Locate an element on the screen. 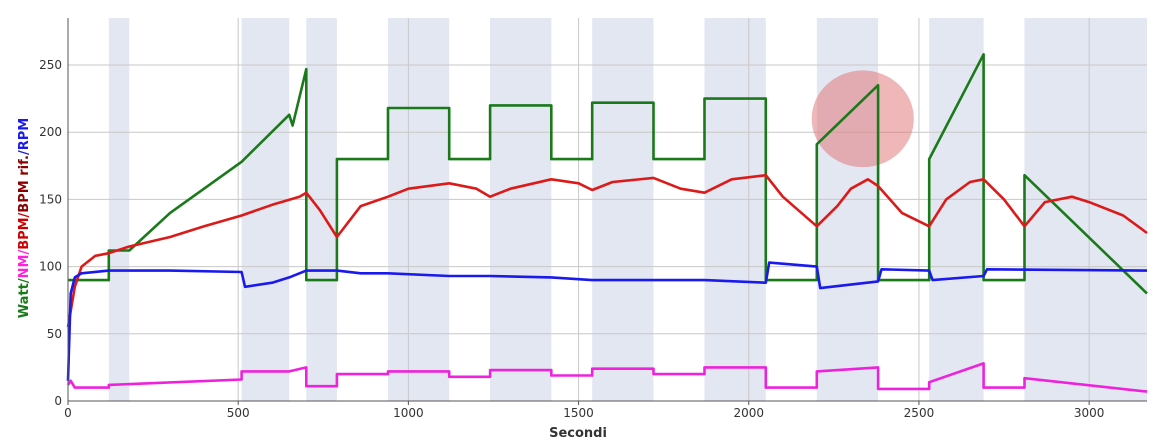  y-axis-title-part: Watt is located at coordinates (24, 300).